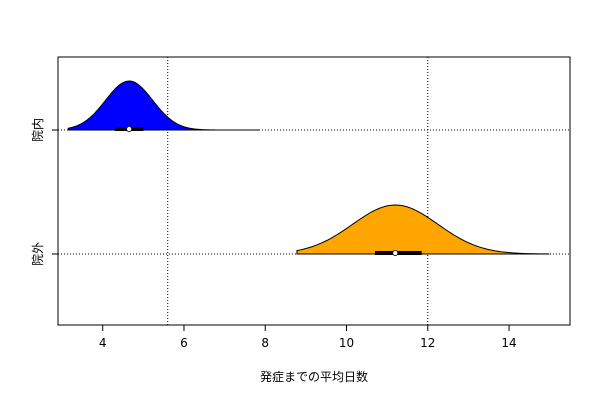  What do you see at coordinates (38, 254) in the screenshot?
I see `y-tick-label-1: 院外` at bounding box center [38, 254].